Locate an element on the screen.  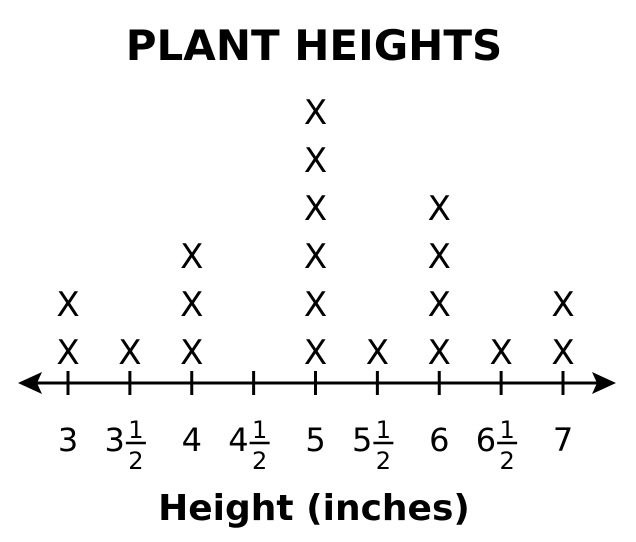
tick-label: 4 is located at coordinates (192, 440).